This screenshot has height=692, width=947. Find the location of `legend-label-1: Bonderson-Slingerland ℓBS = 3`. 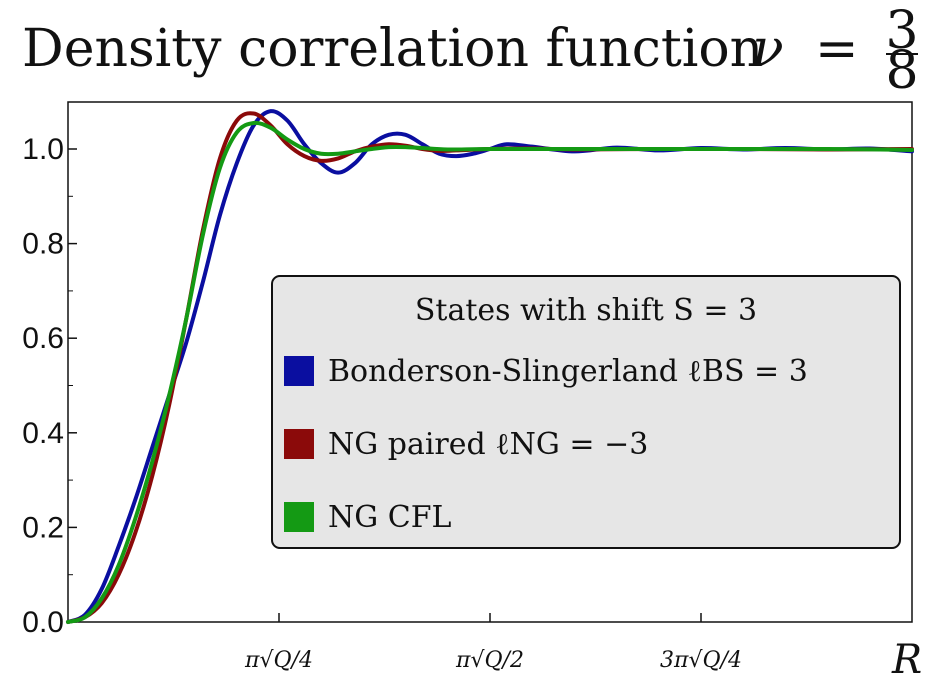

legend-label-1: Bonderson-Slingerland ℓBS = 3 is located at coordinates (568, 371).